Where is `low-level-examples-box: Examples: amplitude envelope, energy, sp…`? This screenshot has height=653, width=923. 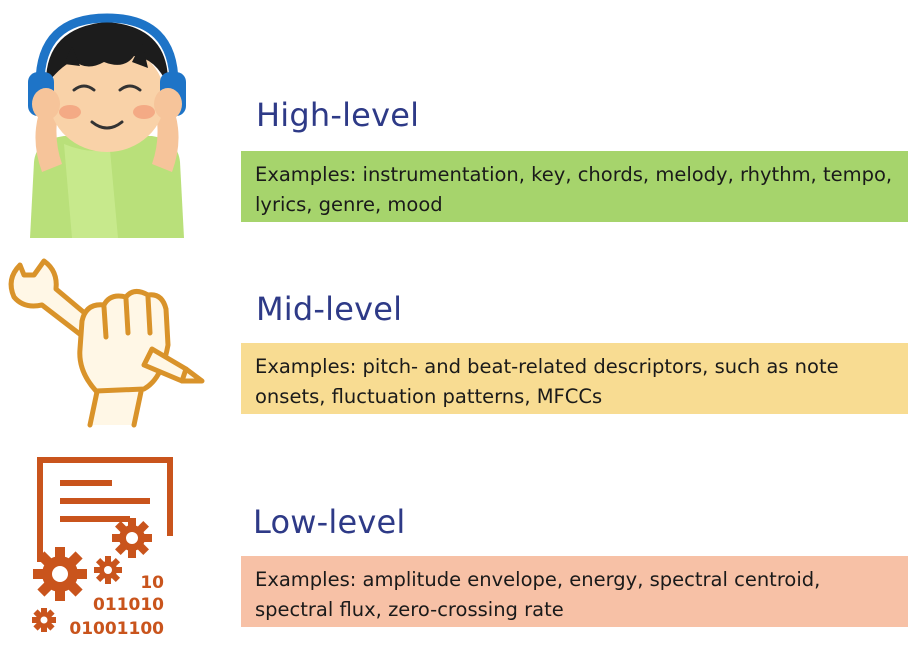 low-level-examples-box: Examples: amplitude envelope, energy, sp… is located at coordinates (574, 591).